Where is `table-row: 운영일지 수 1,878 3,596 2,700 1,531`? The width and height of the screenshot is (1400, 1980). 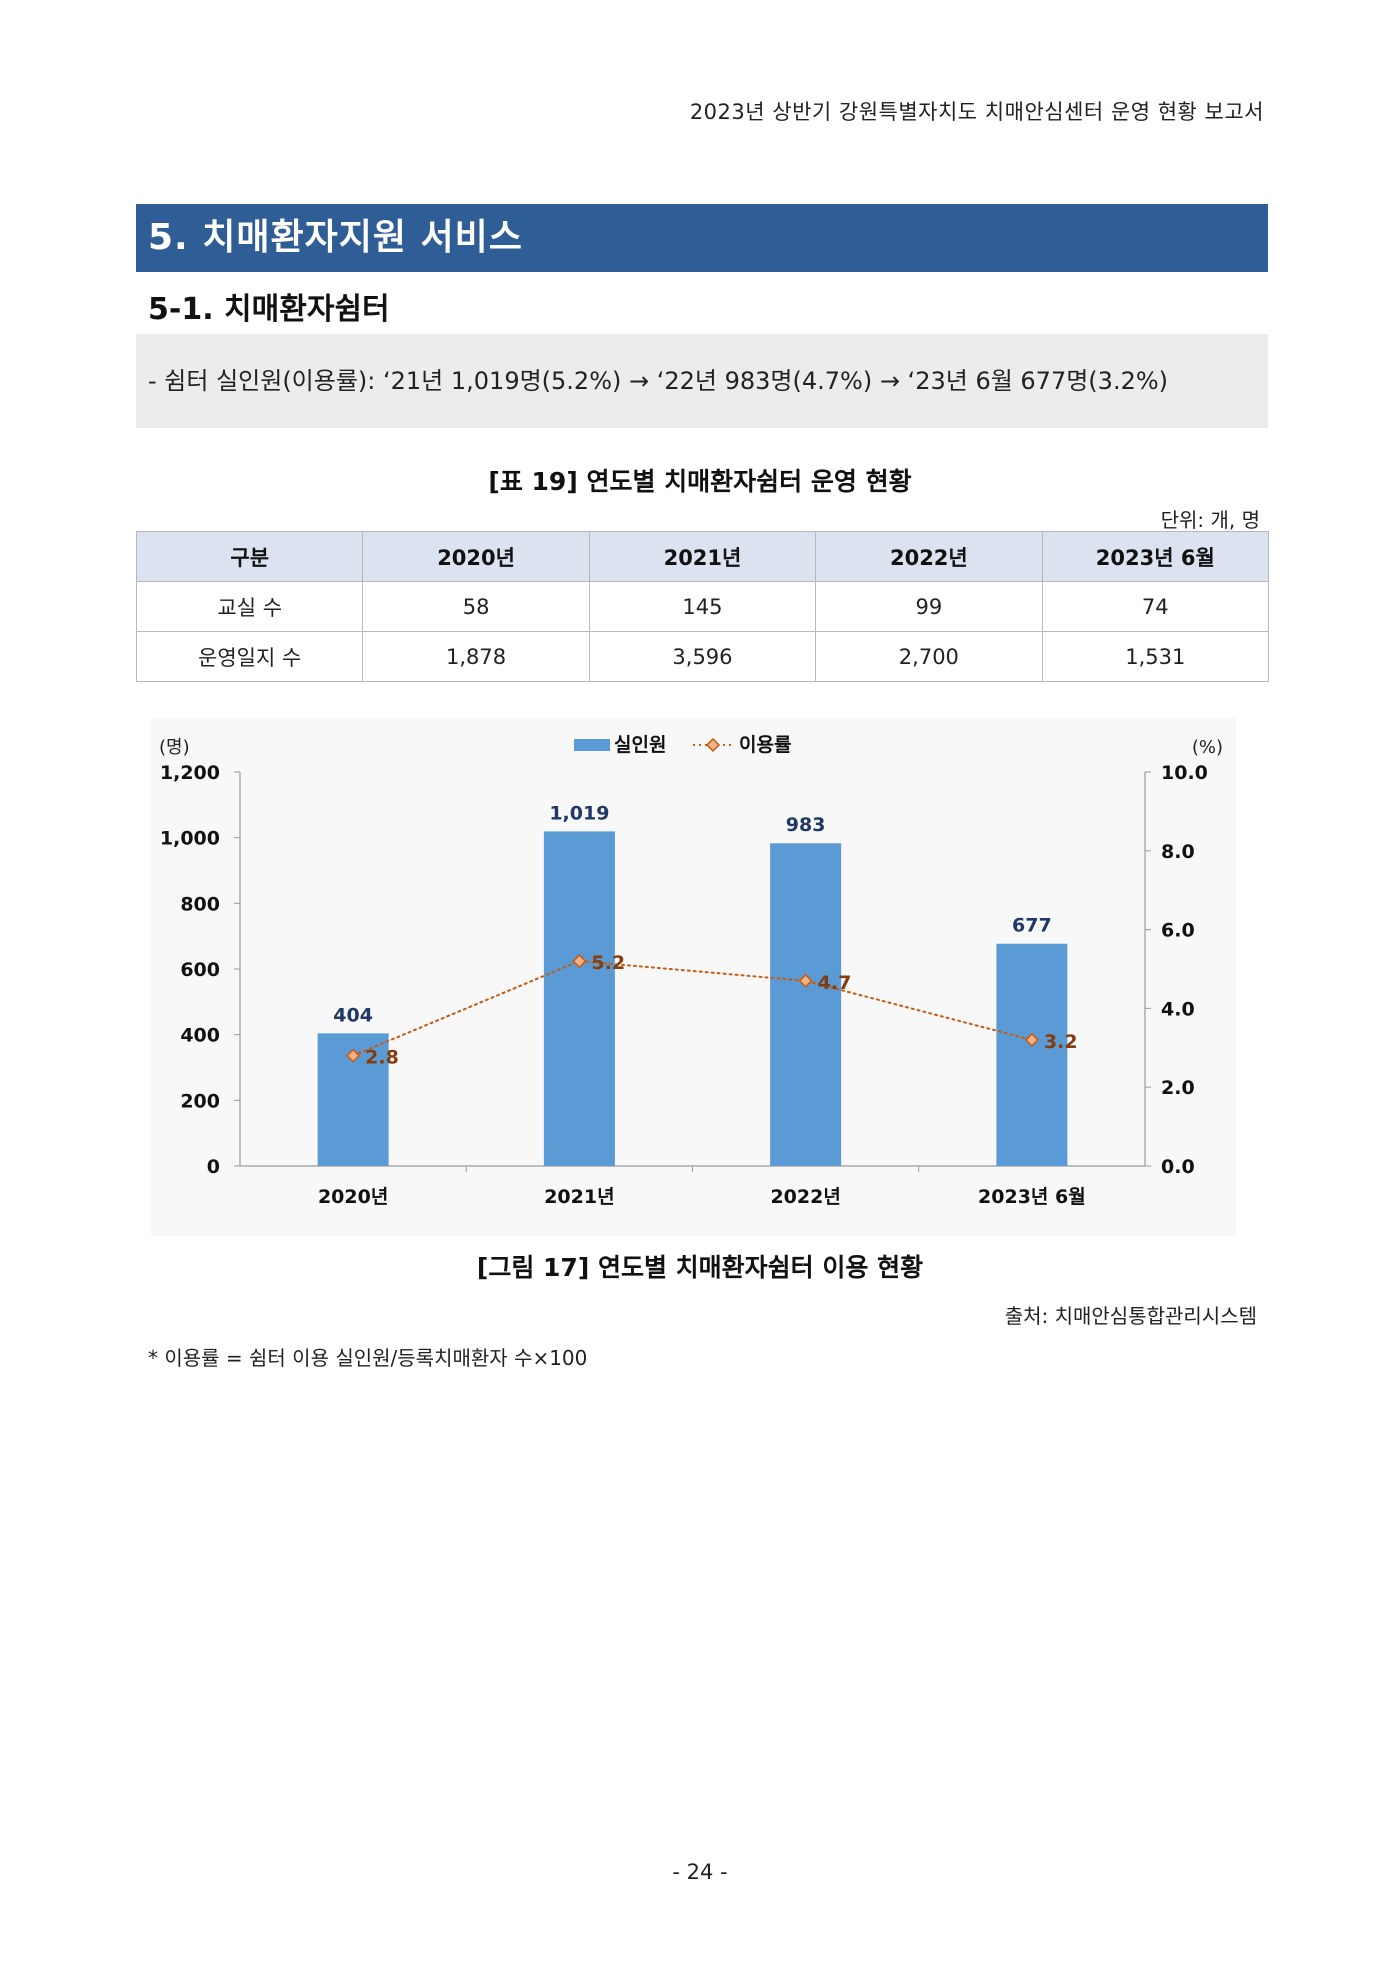
table-row: 운영일지 수 1,878 3,596 2,700 1,531 is located at coordinates (702, 656).